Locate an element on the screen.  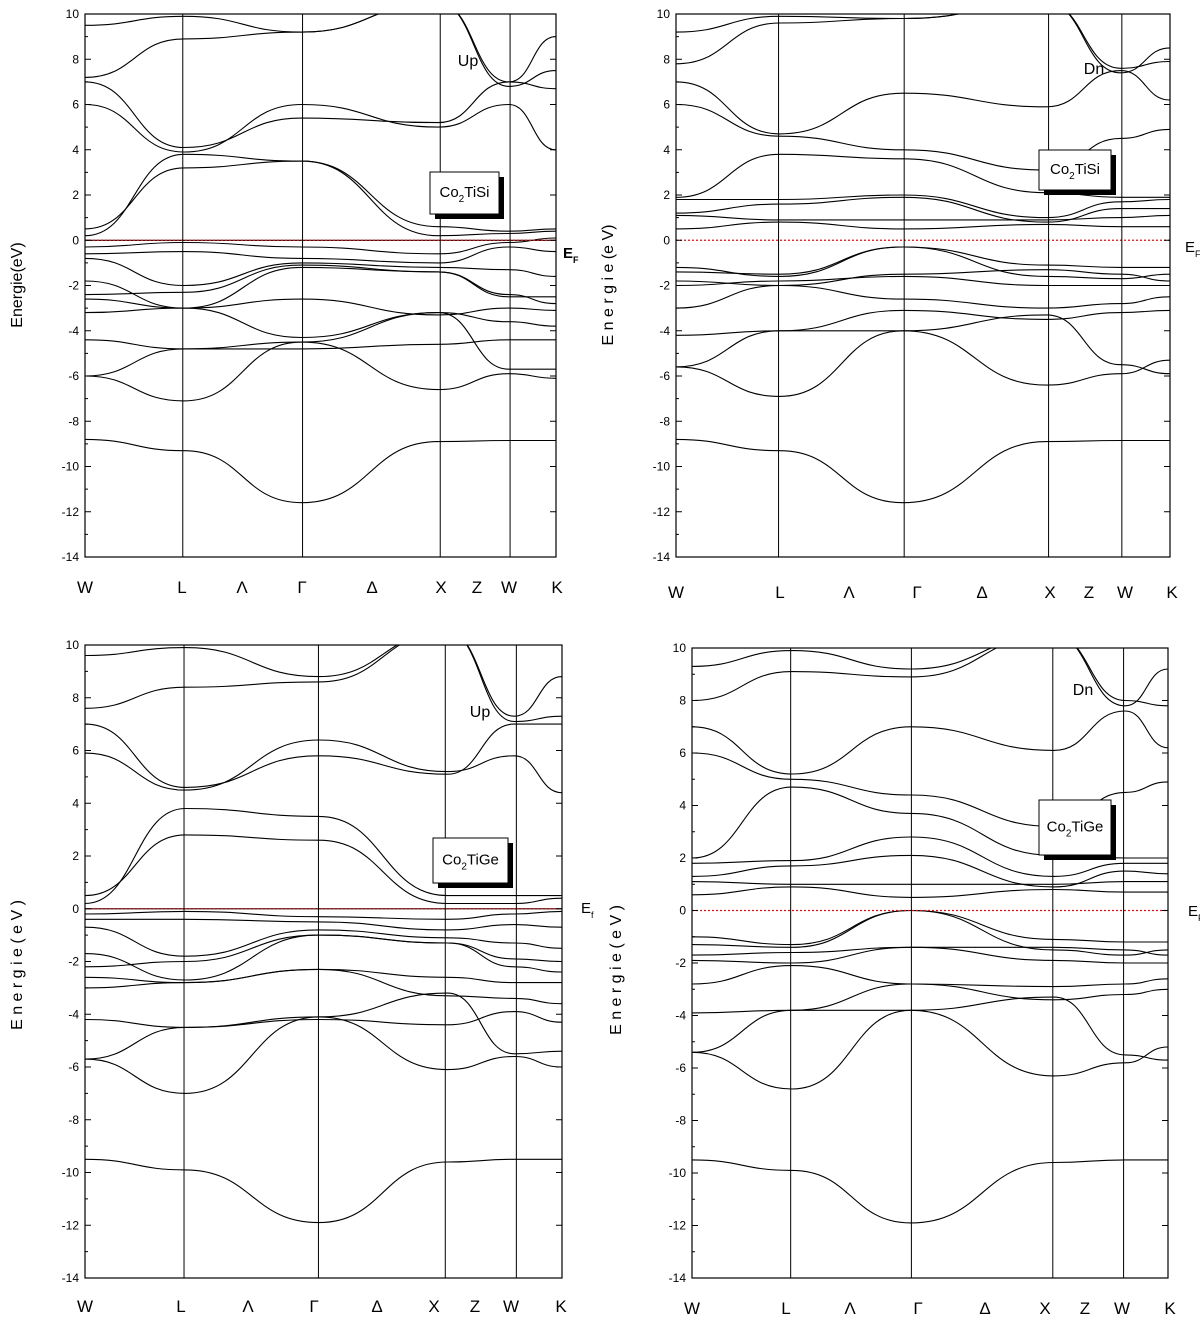
y-tick-label-9: -8 is located at coordinates (680, 1121).